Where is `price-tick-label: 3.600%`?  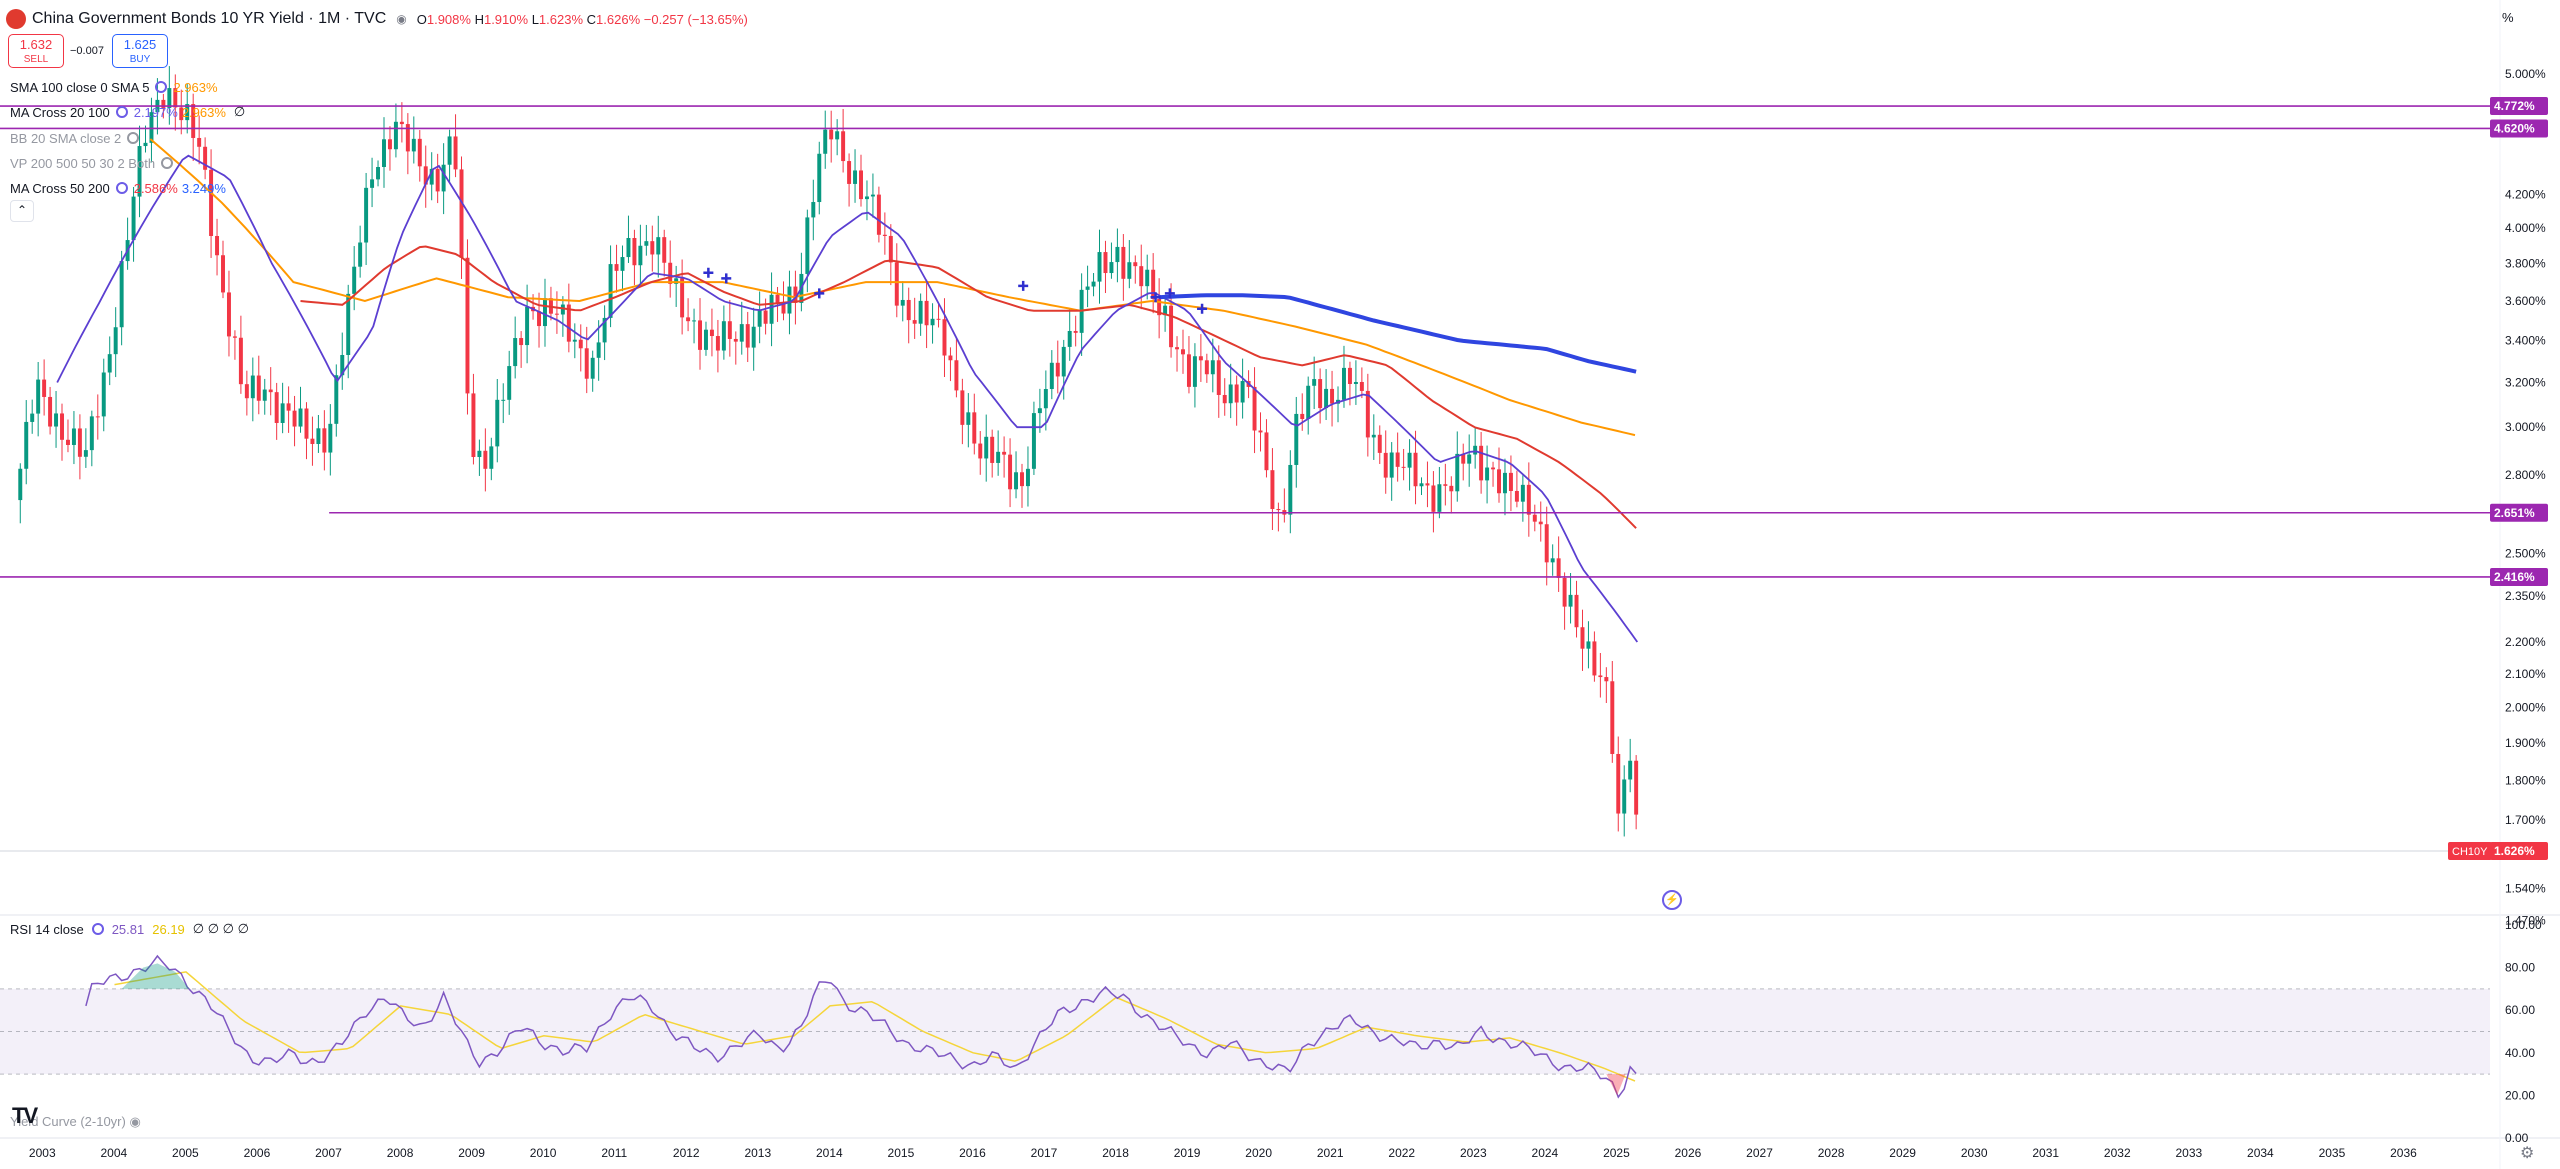
price-tick-label: 3.600% is located at coordinates (2525, 301).